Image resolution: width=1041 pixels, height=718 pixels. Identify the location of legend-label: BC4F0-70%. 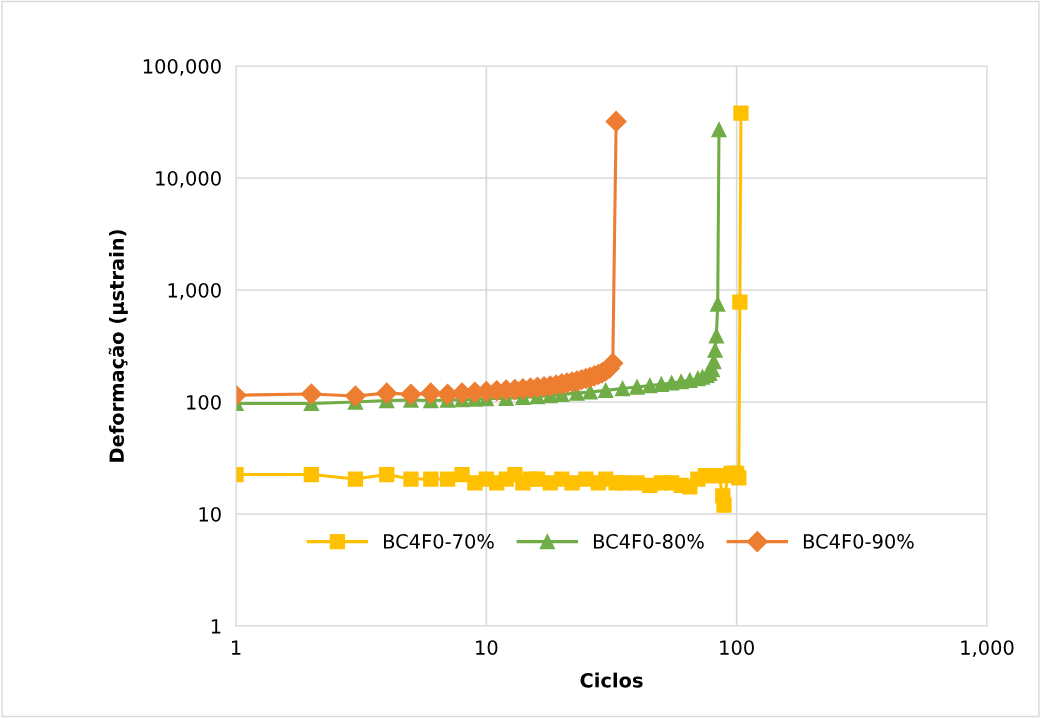
(439, 541).